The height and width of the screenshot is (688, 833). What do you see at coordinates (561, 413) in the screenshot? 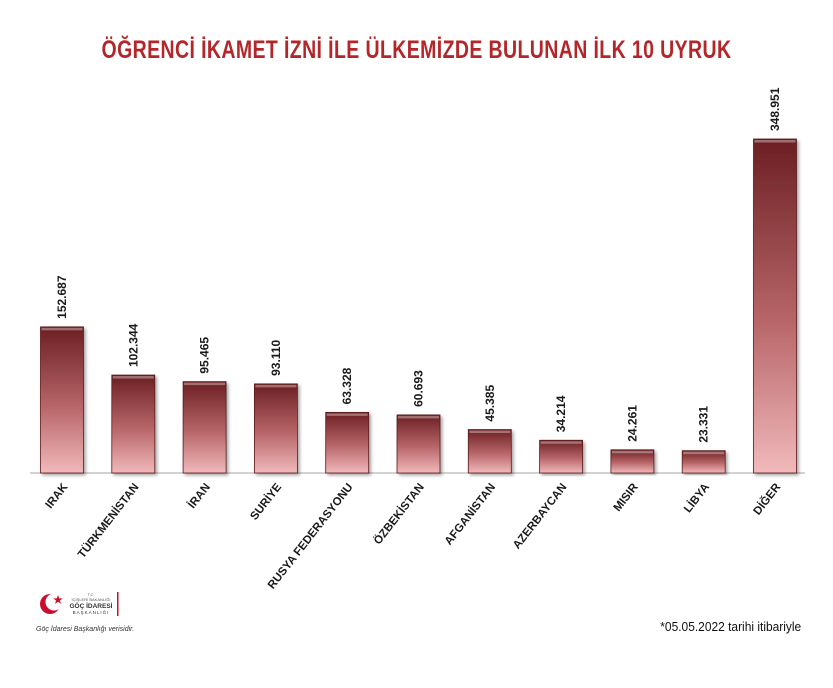
I see `value-label-7: 34.214` at bounding box center [561, 413].